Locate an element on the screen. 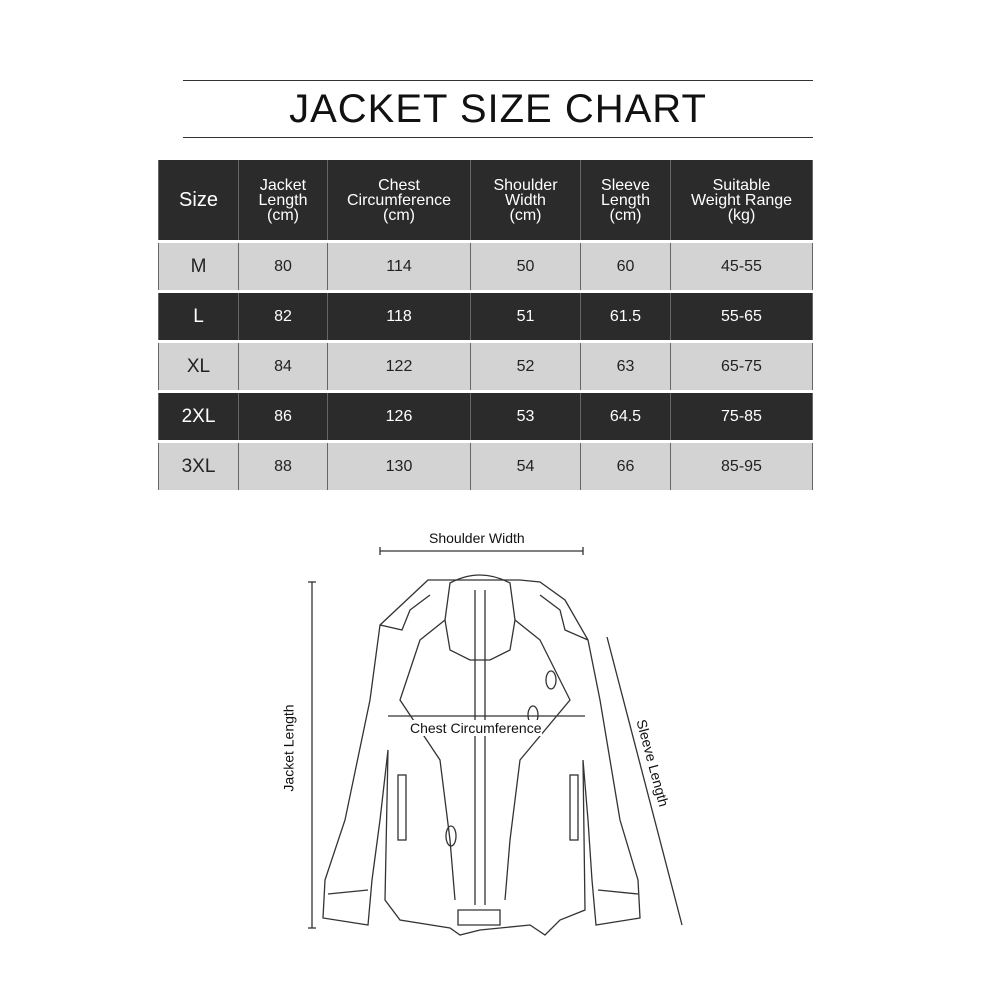 This screenshot has height=990, width=990. table-cell: 80 is located at coordinates (283, 267).